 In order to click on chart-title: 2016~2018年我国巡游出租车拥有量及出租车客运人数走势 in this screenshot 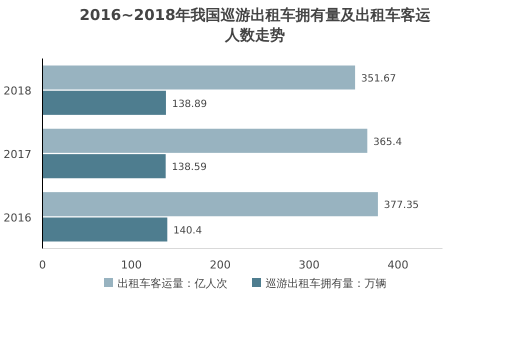, I will do `click(255, 25)`.